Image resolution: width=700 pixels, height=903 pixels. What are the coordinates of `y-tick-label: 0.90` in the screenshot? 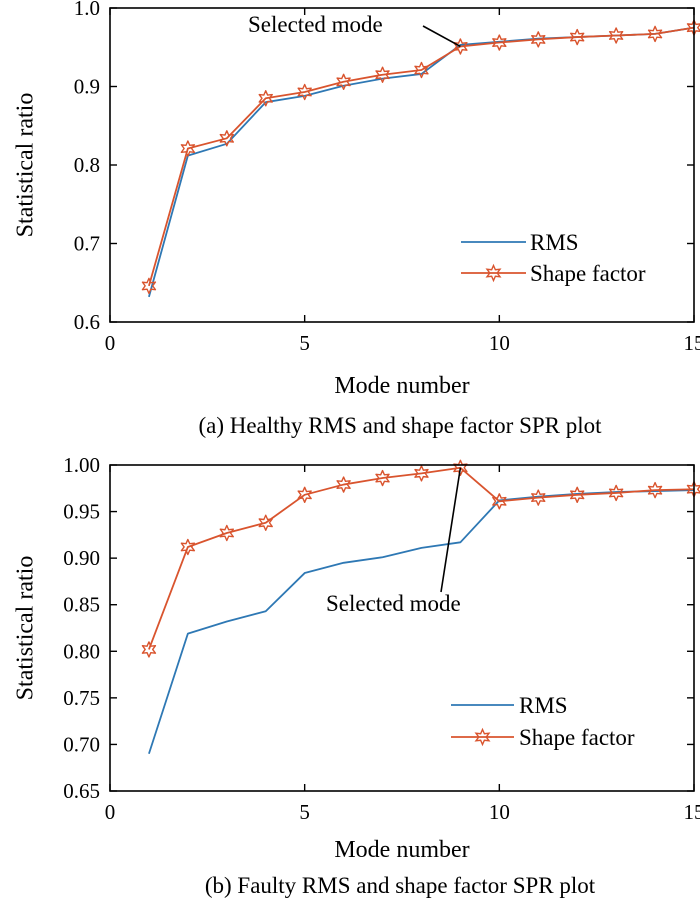 It's located at (81, 558).